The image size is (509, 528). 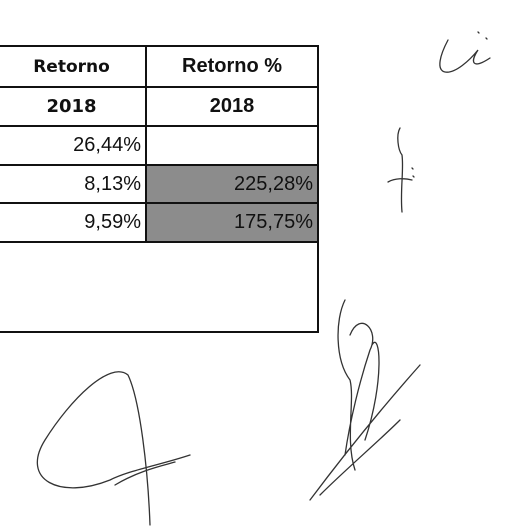 I want to click on header-cell: Retorno %, so click(x=233, y=66).